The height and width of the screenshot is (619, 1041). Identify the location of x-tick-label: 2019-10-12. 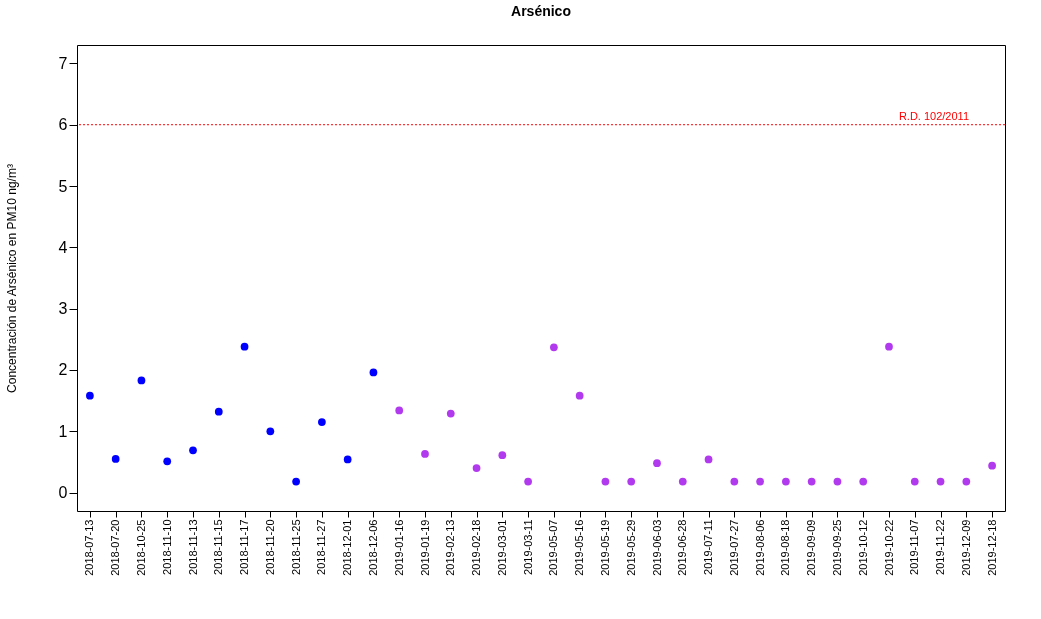
(862, 547).